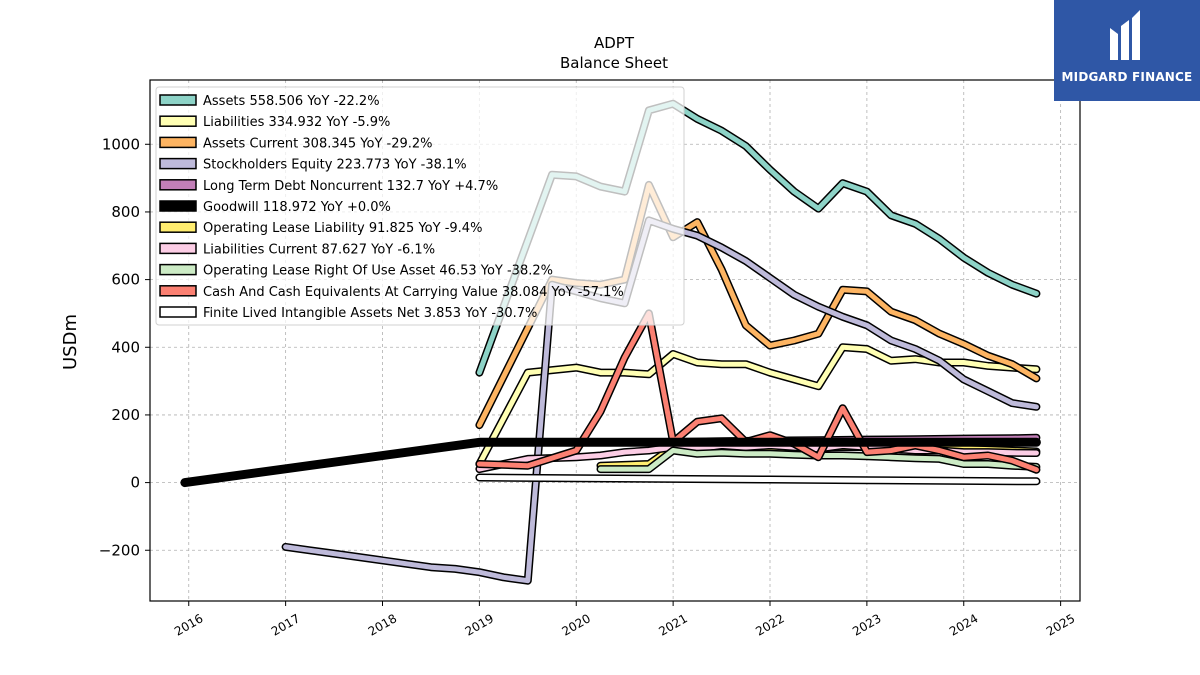 The height and width of the screenshot is (675, 1200). What do you see at coordinates (963, 624) in the screenshot?
I see `x-tick-label: 2024` at bounding box center [963, 624].